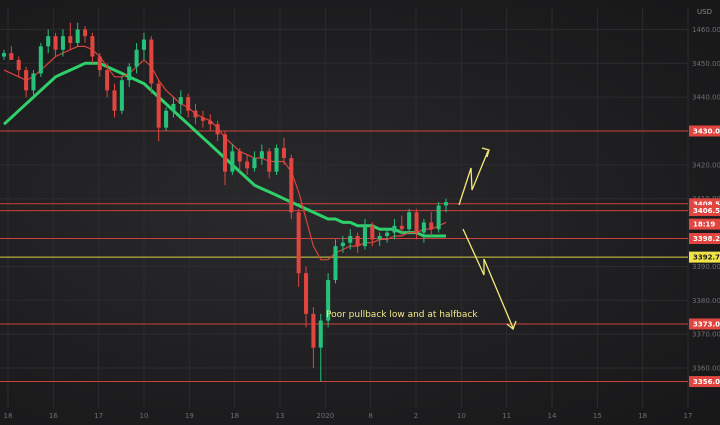 The width and height of the screenshot is (720, 425). Describe the element at coordinates (189, 416) in the screenshot. I see `time-tick-label: 19` at that location.